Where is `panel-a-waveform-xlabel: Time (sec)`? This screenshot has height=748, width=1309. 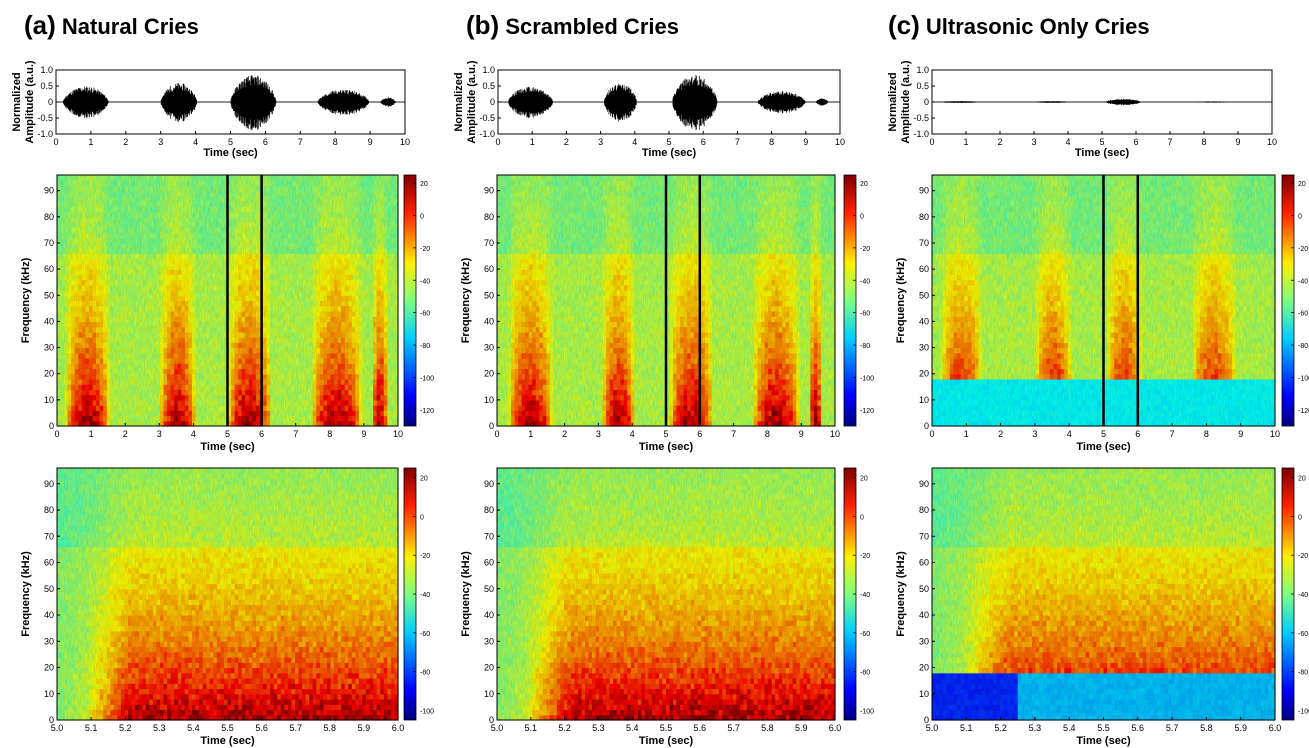
panel-a-waveform-xlabel: Time (sec) is located at coordinates (230, 153).